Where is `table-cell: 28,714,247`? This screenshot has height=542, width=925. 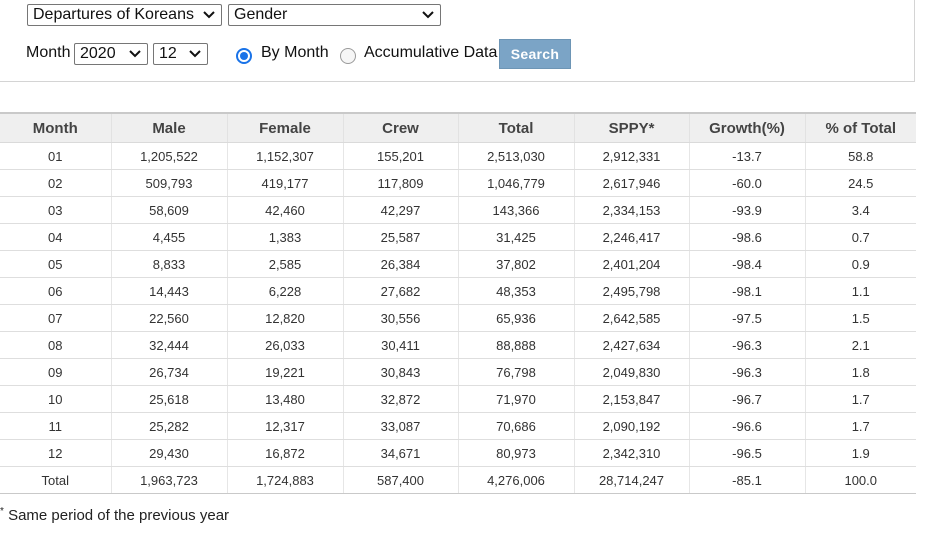 table-cell: 28,714,247 is located at coordinates (631, 480).